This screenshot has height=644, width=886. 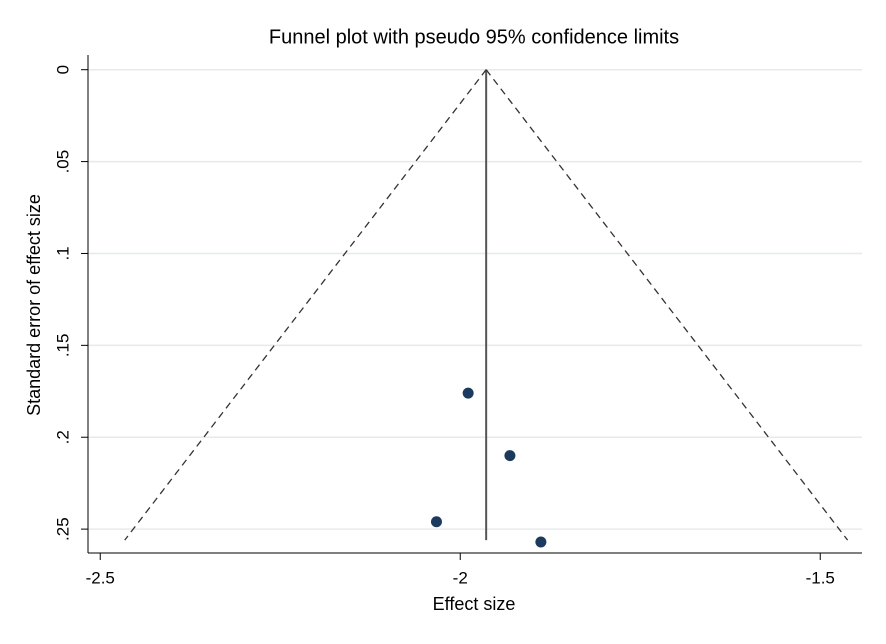 What do you see at coordinates (62, 529) in the screenshot?
I see `y-tick-label: .25` at bounding box center [62, 529].